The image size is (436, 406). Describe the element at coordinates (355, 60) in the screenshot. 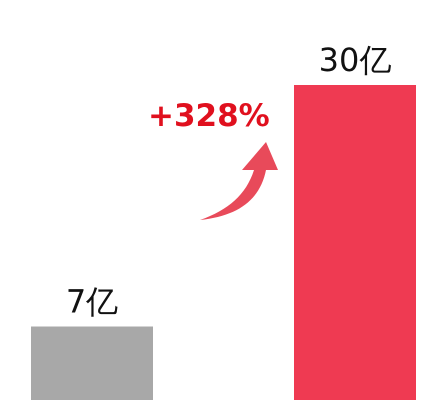

I see `data-label: 30亿` at that location.